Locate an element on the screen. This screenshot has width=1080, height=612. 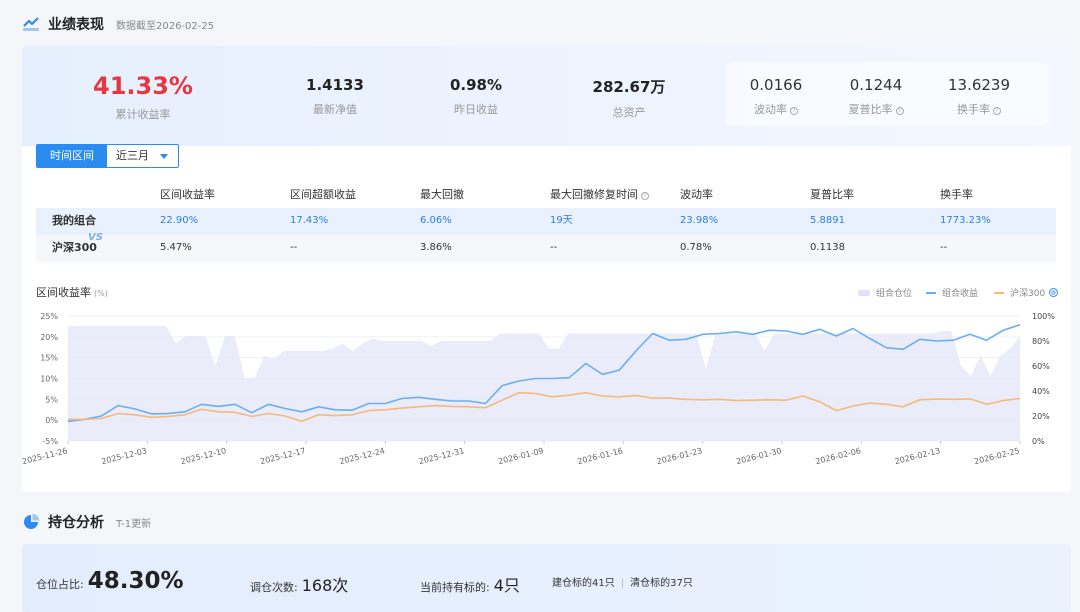
x-tick-label: 2026-01-16 is located at coordinates (600, 456).